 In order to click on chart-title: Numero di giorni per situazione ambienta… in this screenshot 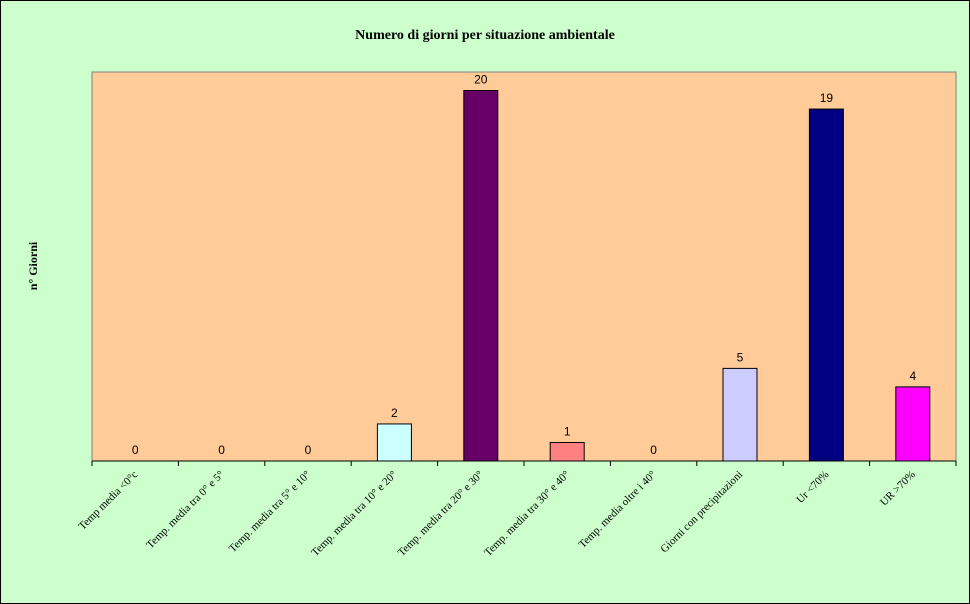, I will do `click(485, 35)`.